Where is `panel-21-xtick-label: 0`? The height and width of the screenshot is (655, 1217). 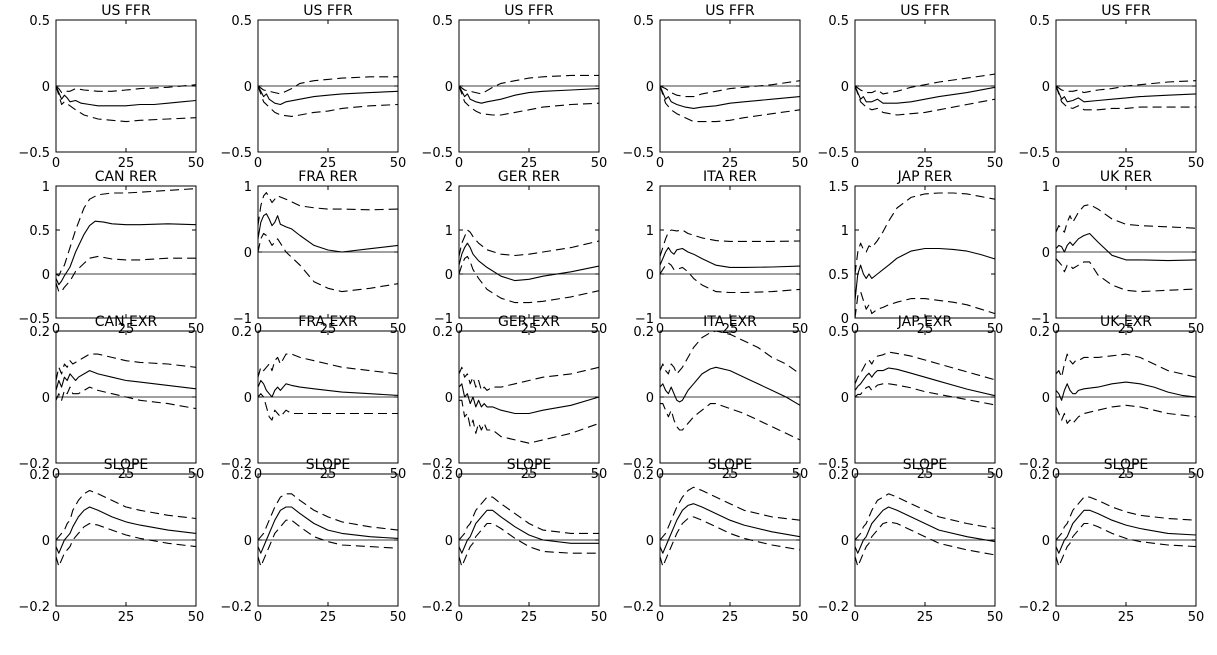 panel-21-xtick-label: 0 is located at coordinates (459, 617).